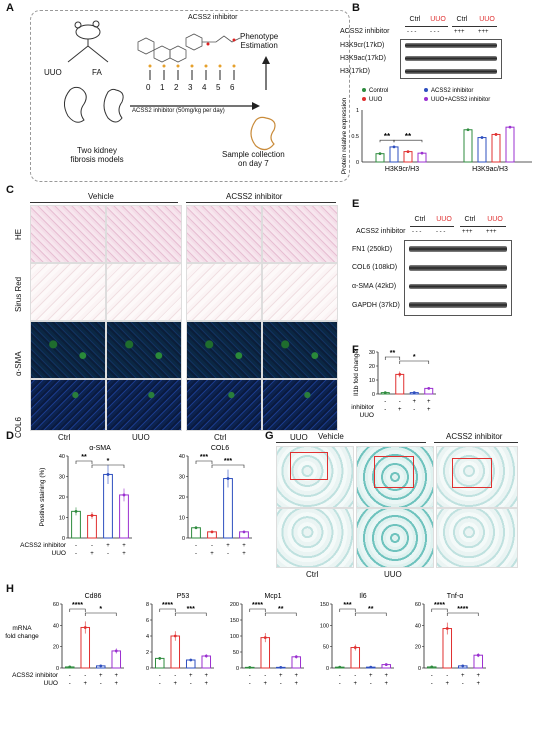 This screenshot has height=736, width=538. I want to click on sig-label: ****, so click(167, 605).